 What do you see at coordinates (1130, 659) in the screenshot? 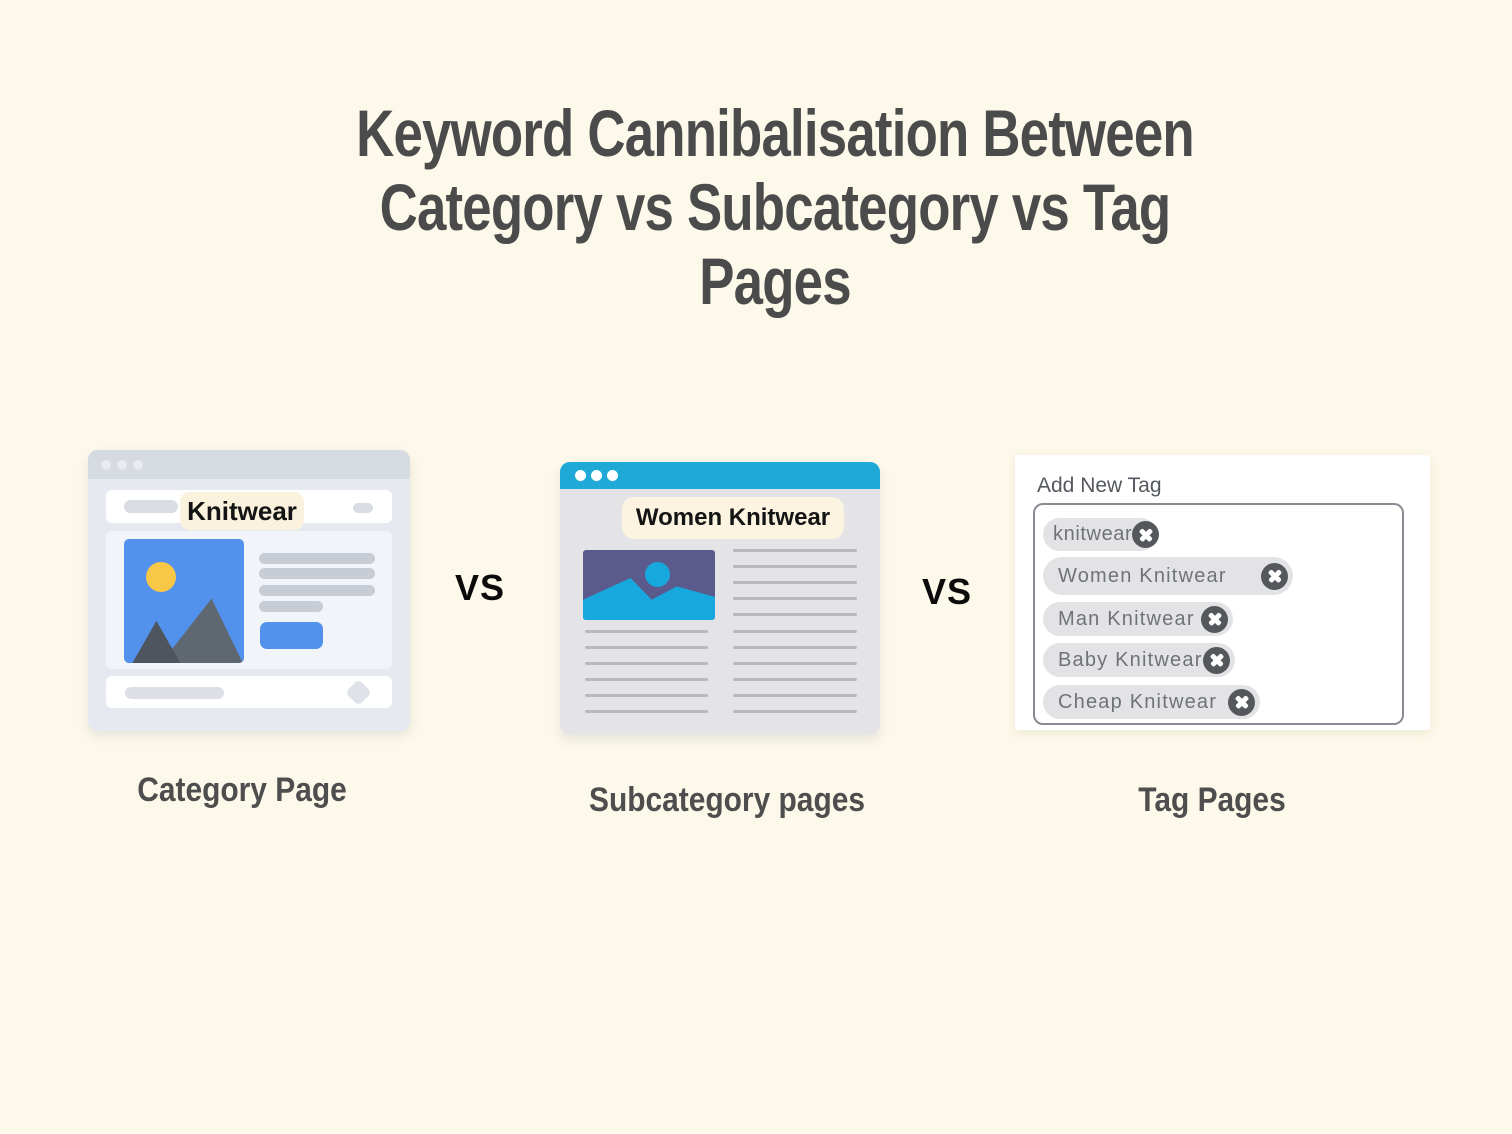
I see `tag-label: Baby Knitwear` at bounding box center [1130, 659].